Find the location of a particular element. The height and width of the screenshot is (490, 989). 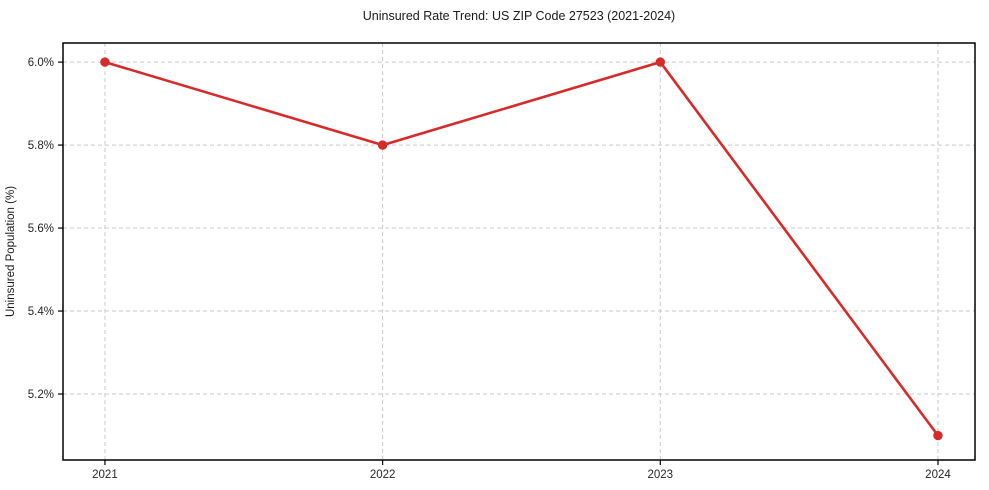

x-tick-label: 2024 is located at coordinates (938, 475).